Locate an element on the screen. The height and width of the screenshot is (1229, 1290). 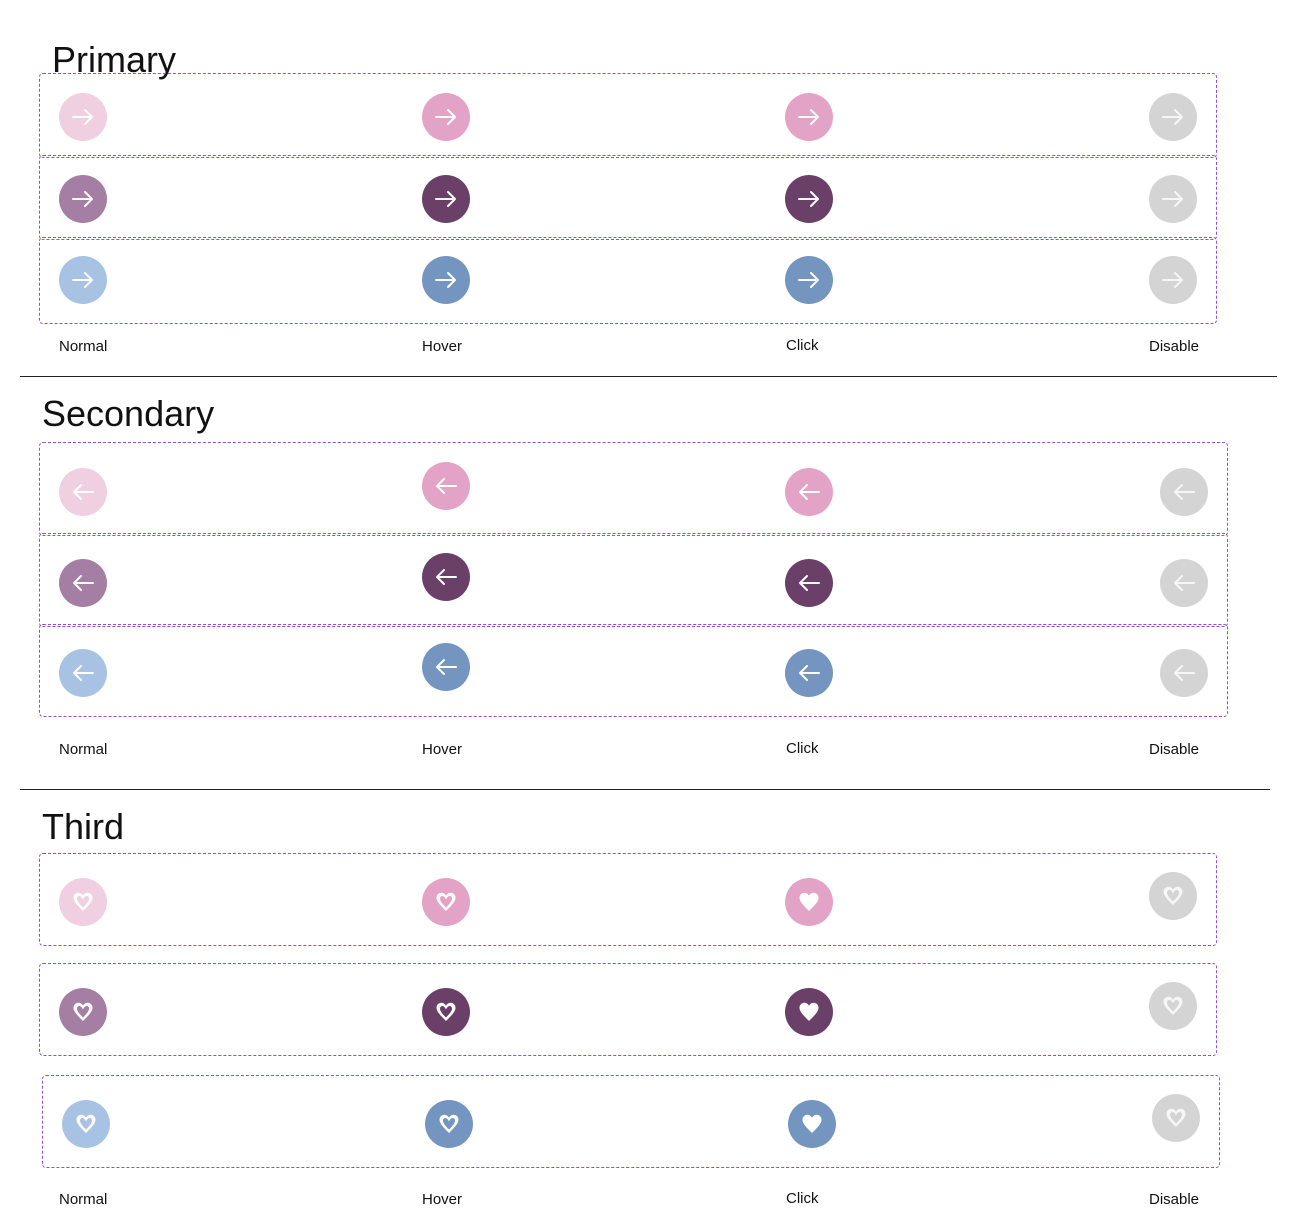
third-blue-disable-button is located at coordinates (1176, 1118).